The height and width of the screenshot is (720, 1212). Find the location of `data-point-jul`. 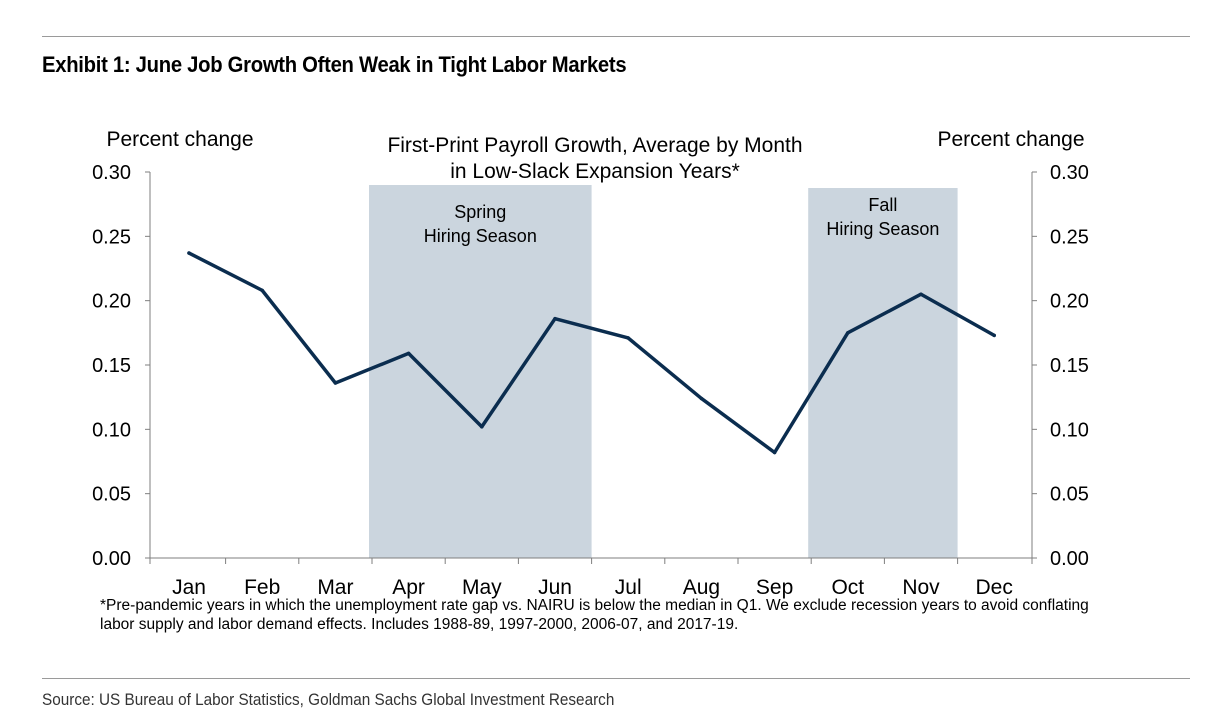

data-point-jul is located at coordinates (628, 338).